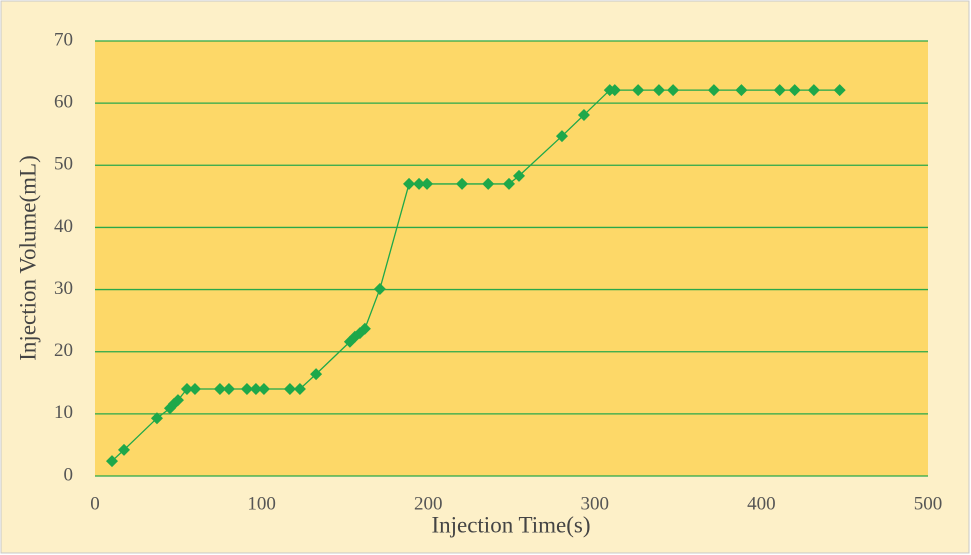 Image resolution: width=971 pixels, height=555 pixels. I want to click on y-tick-label: 30, so click(63, 288).